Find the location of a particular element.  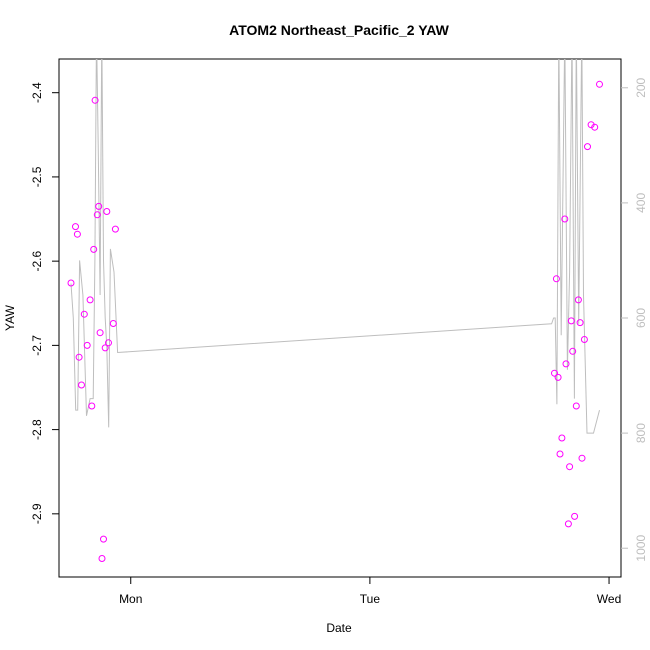

y-axis-left: -2.9 -2.8 -2.7 -2.6 -2.5 -2.4 is located at coordinates (44, 303).